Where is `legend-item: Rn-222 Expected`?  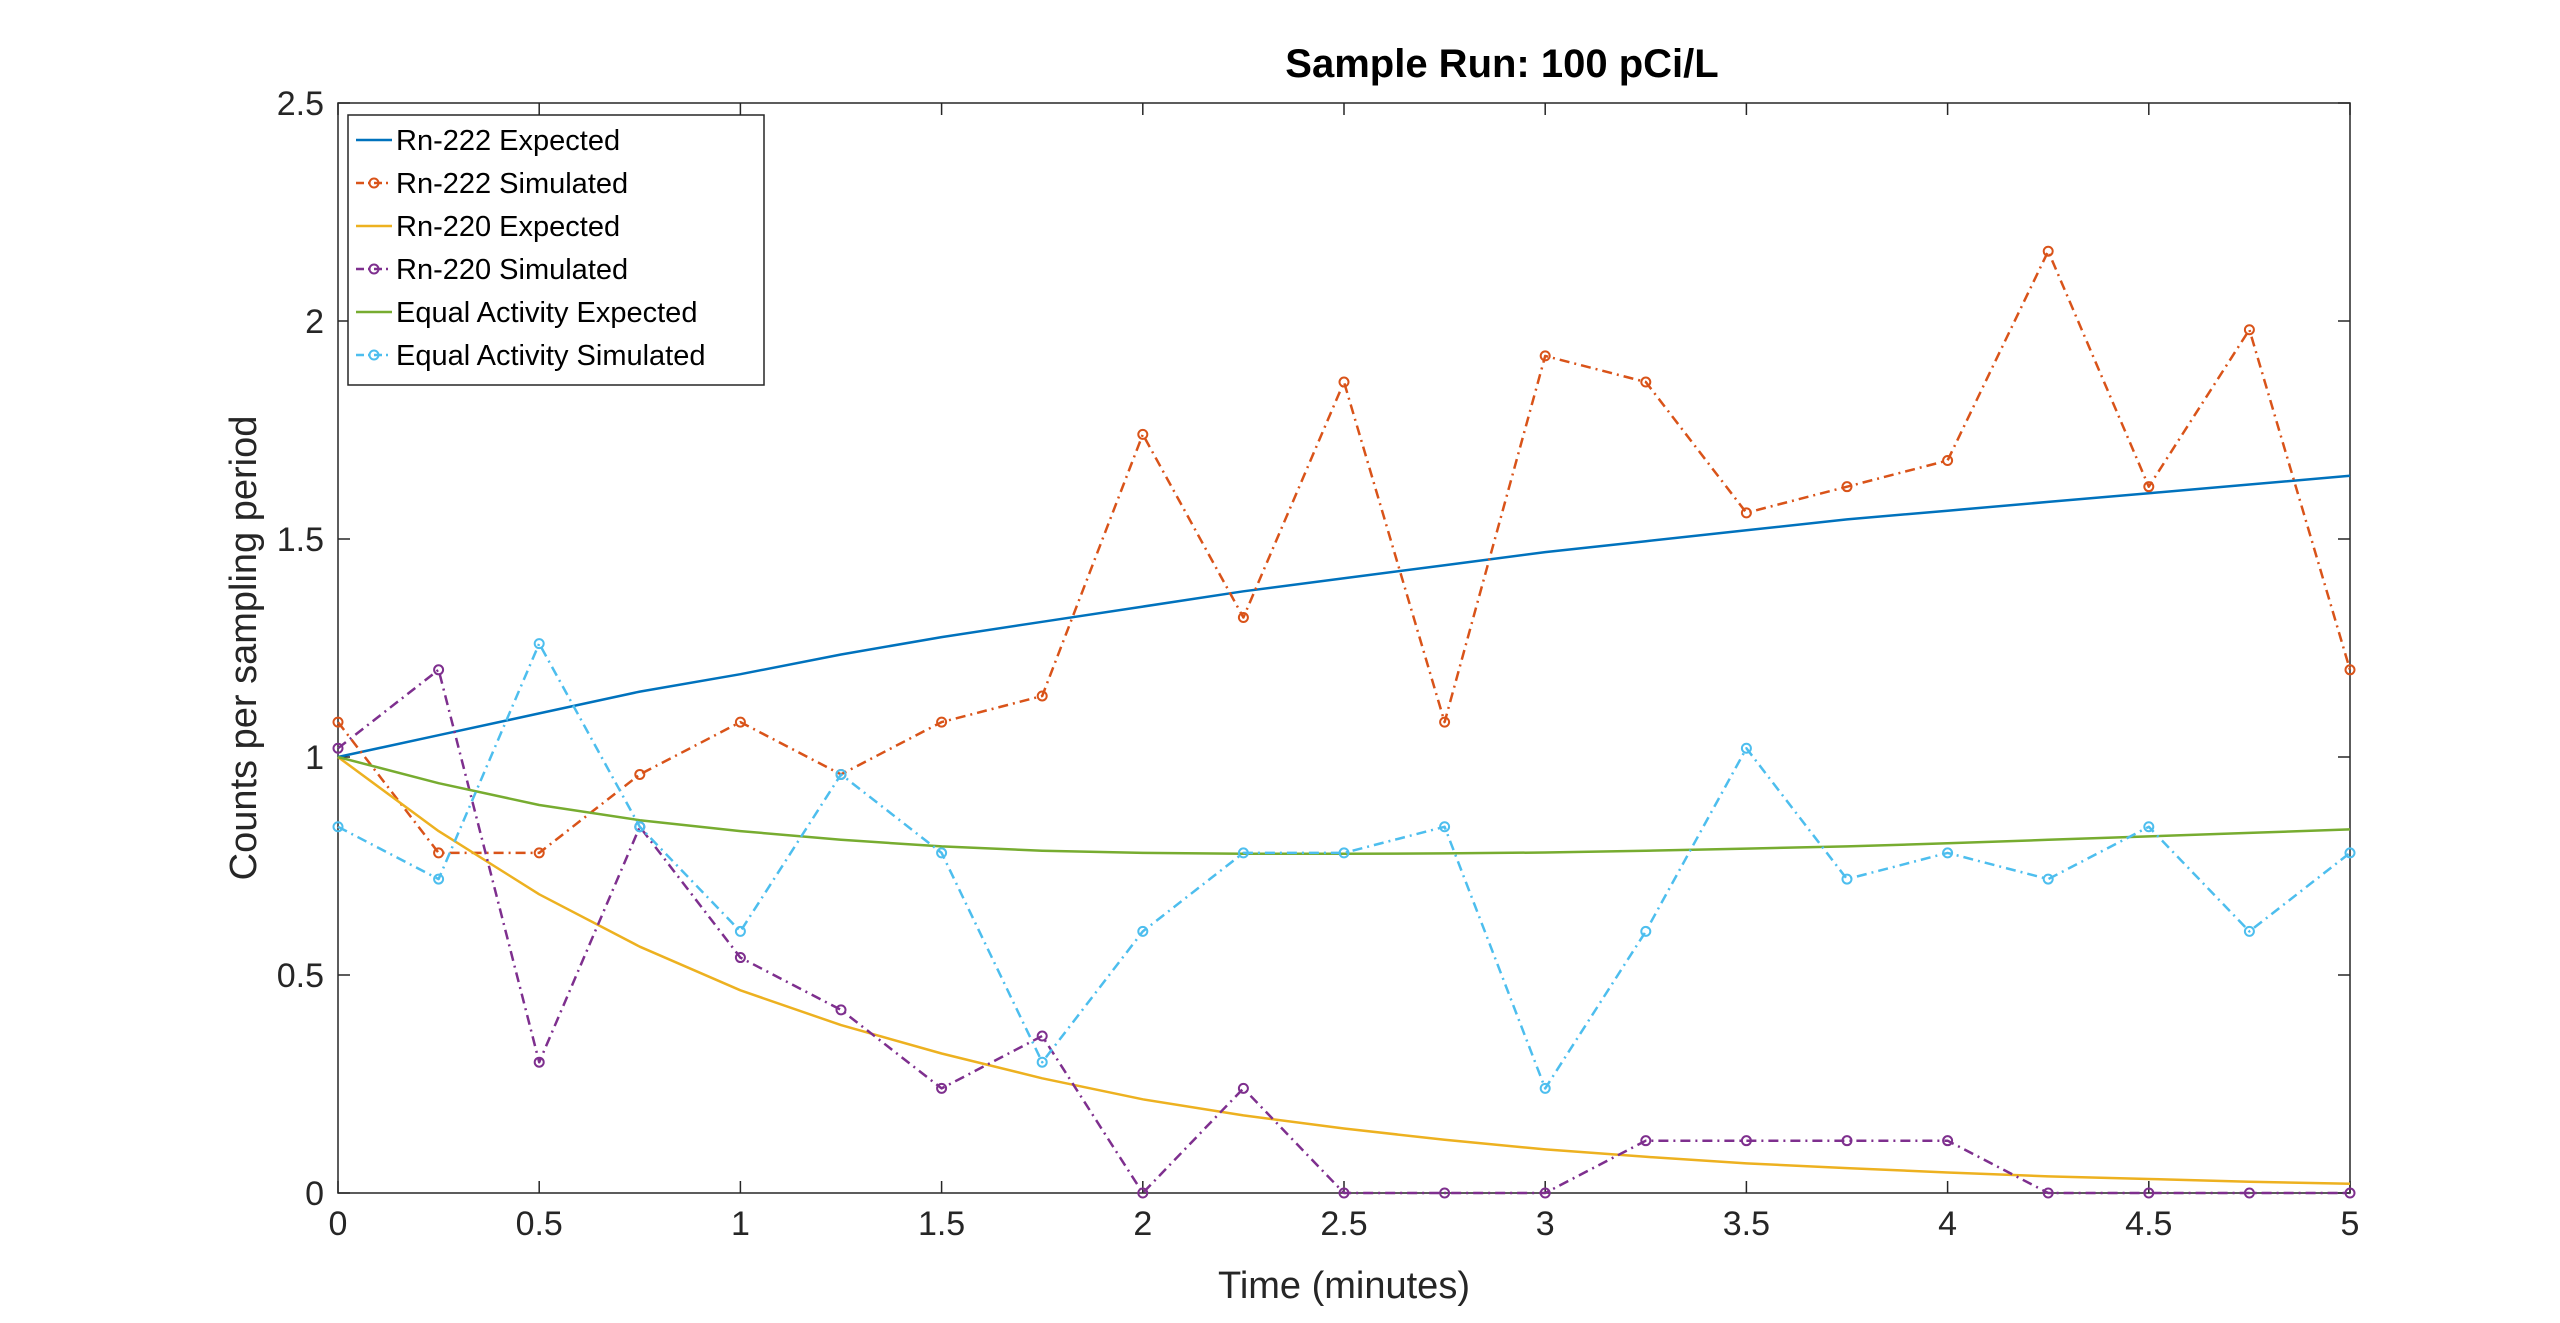 legend-item: Rn-222 Expected is located at coordinates (488, 141).